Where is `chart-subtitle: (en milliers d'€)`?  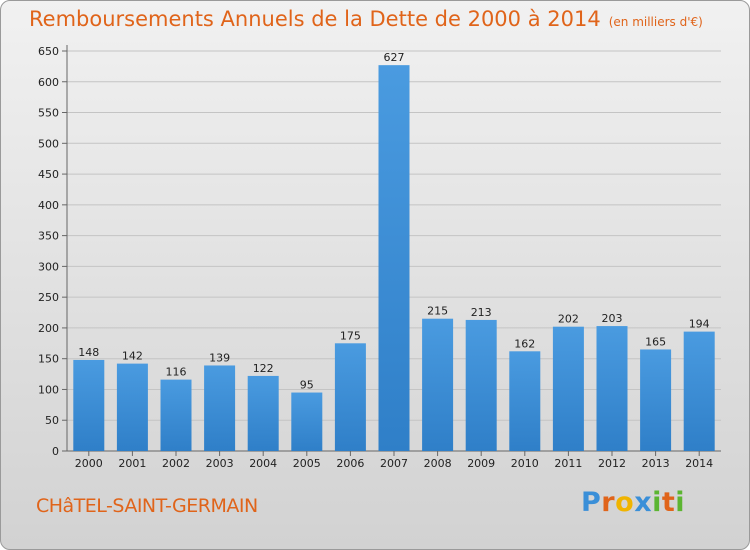 chart-subtitle: (en milliers d'€) is located at coordinates (655, 22).